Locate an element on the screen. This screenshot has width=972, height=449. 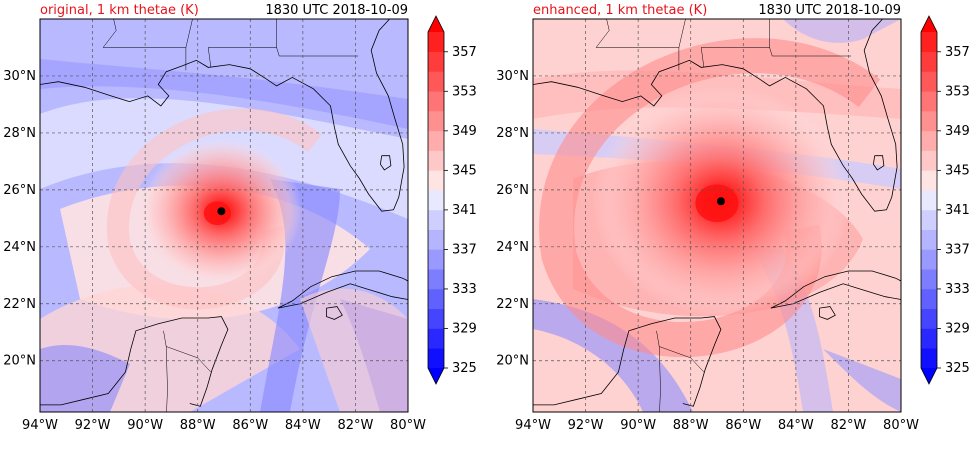
colorbar-extend-low is located at coordinates (929, 376).